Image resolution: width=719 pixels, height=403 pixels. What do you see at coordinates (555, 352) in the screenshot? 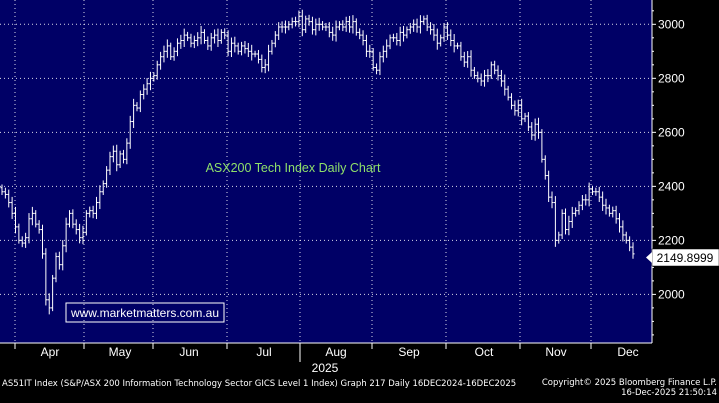
I see `x-tick-label: Nov` at bounding box center [555, 352].